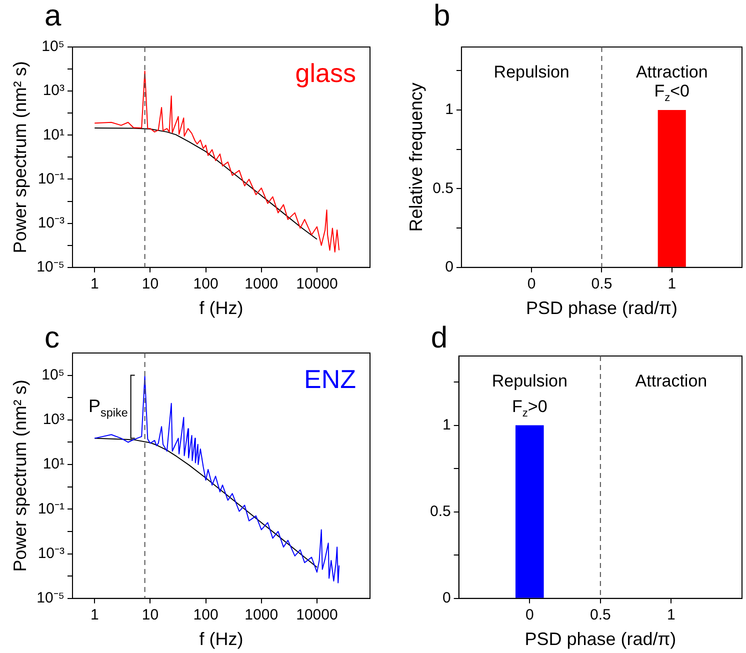  I want to click on text: ENZ, so click(330, 379).